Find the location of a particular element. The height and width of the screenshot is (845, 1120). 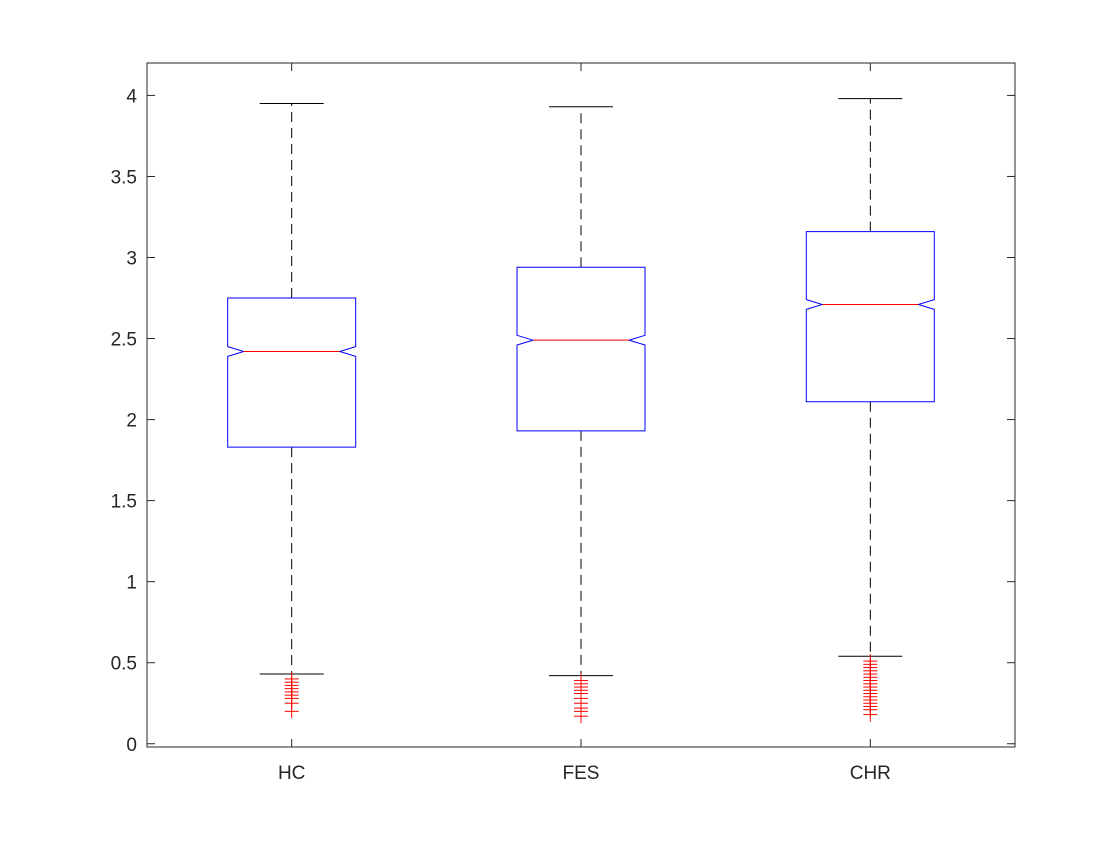

box-group-hc is located at coordinates (292, 411).